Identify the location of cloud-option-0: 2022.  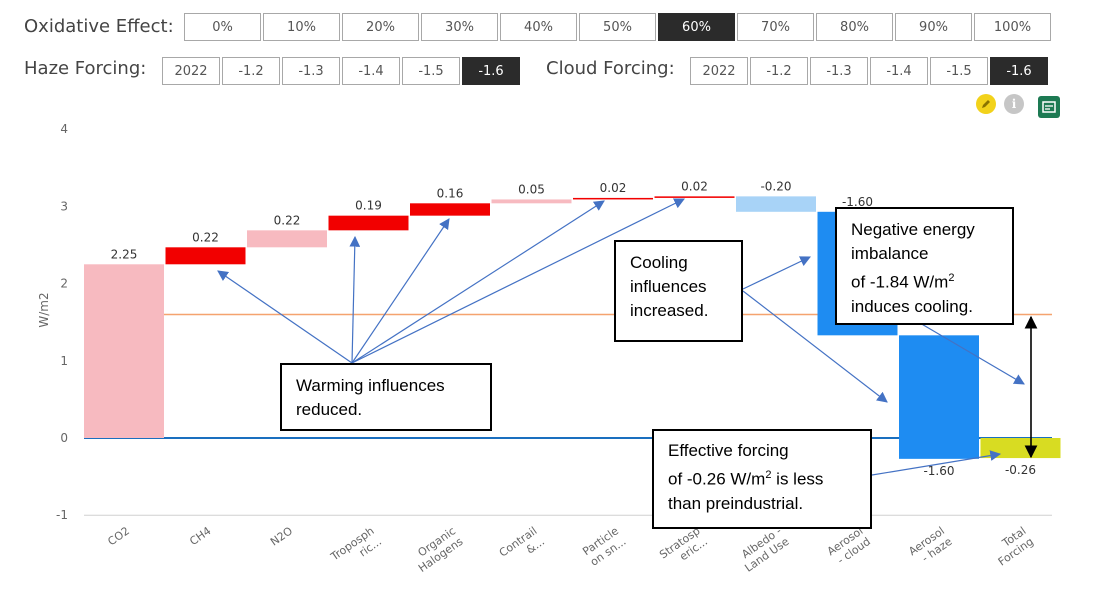
(719, 71).